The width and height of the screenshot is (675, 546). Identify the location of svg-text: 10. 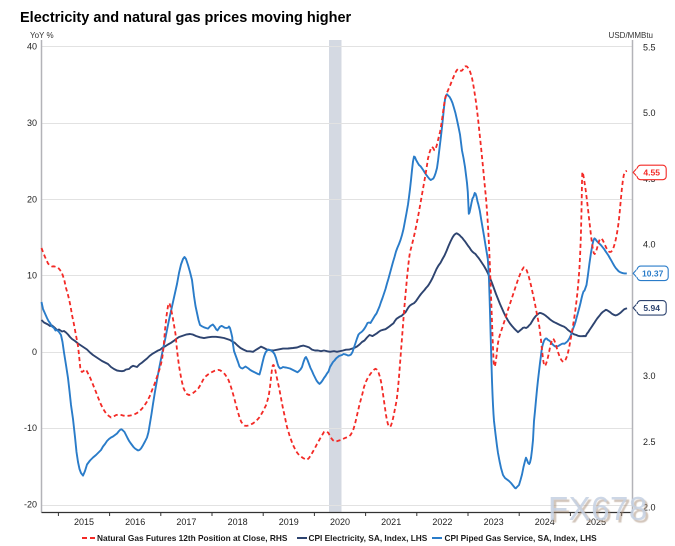
(32, 276).